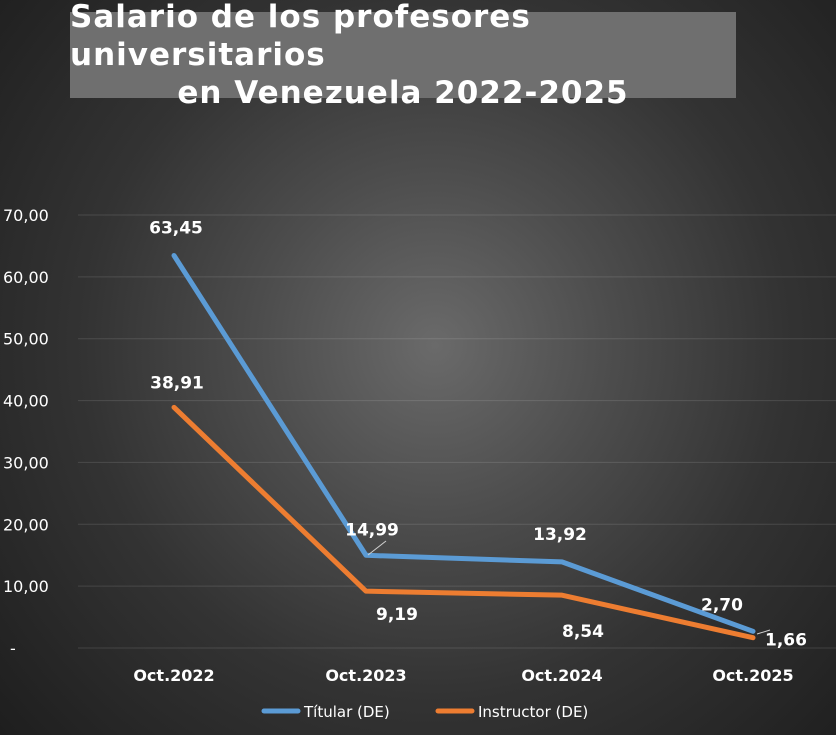  Describe the element at coordinates (300, 36) in the screenshot. I see `chart-title-line-1: Salario de los profesores universitarios` at that location.